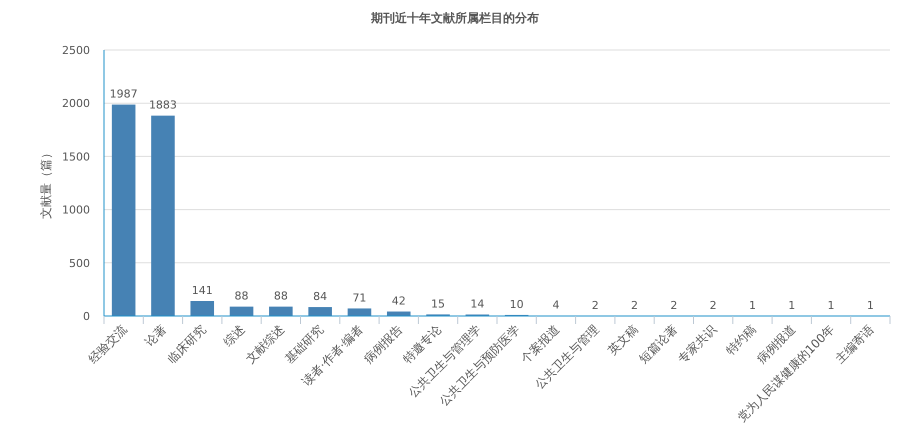  I want to click on x-tick-label: 综述, so click(234, 336).